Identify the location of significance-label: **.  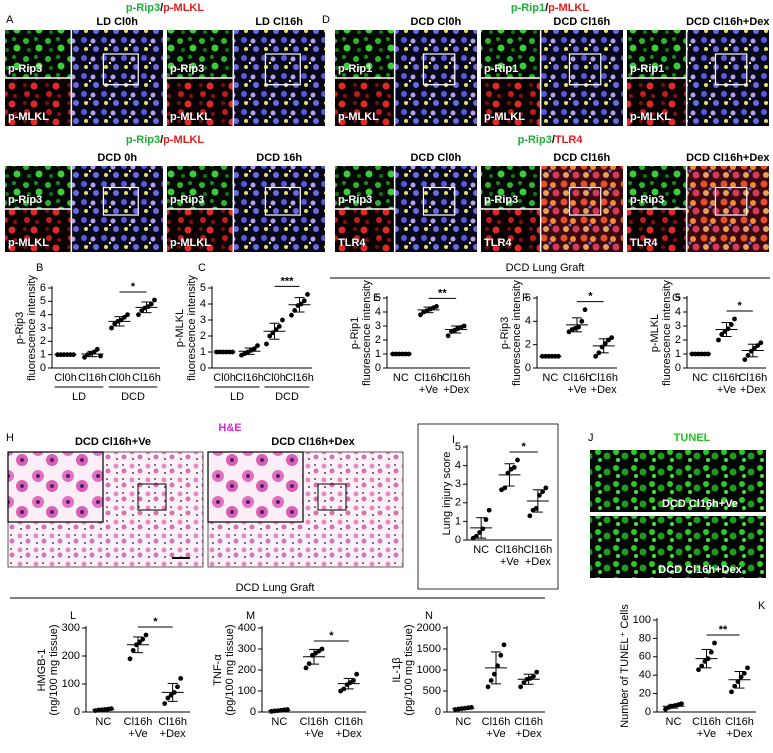
(723, 630).